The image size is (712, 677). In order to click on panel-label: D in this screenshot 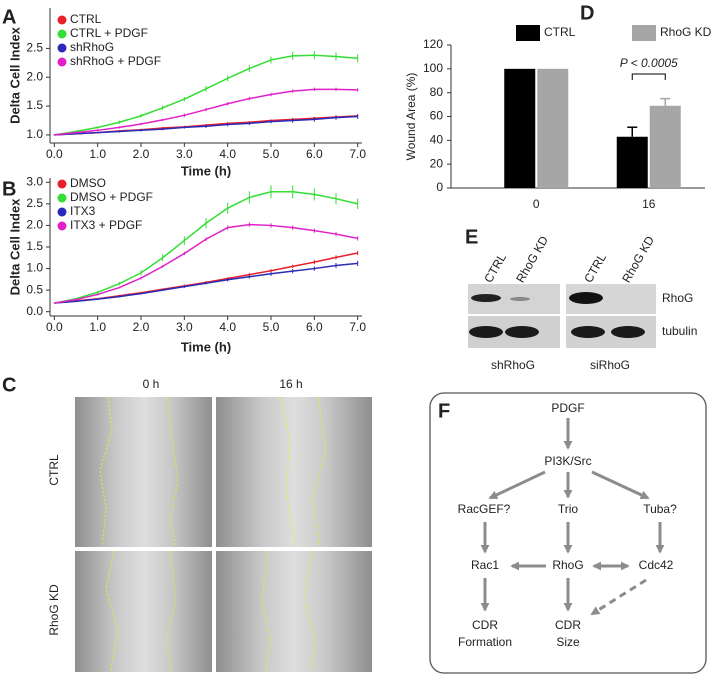, I will do `click(587, 13)`.